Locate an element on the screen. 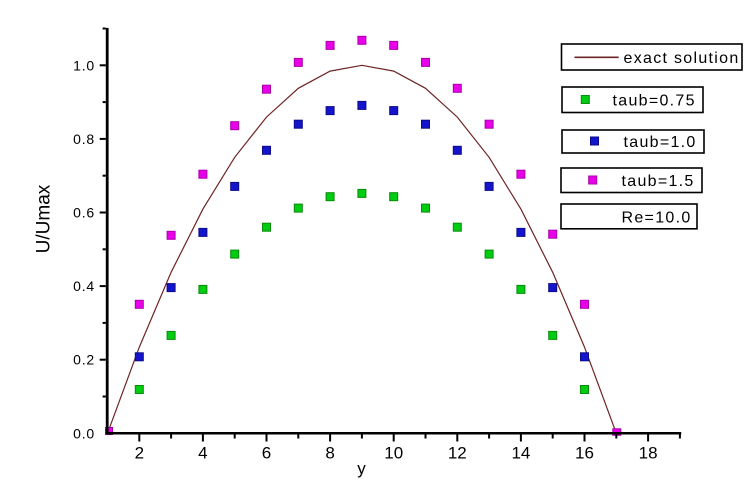  svg-text: Re=10.0 is located at coordinates (657, 218).